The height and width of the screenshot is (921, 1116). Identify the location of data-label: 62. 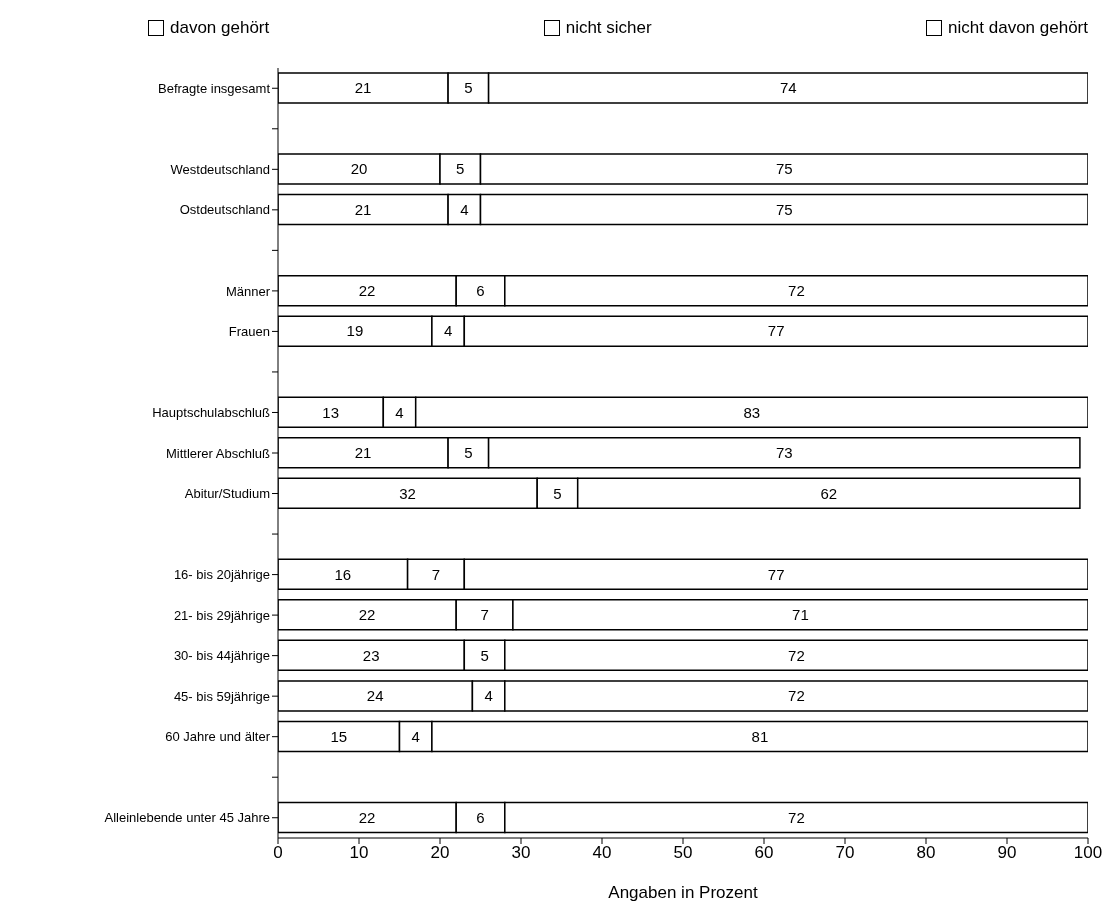
(829, 493).